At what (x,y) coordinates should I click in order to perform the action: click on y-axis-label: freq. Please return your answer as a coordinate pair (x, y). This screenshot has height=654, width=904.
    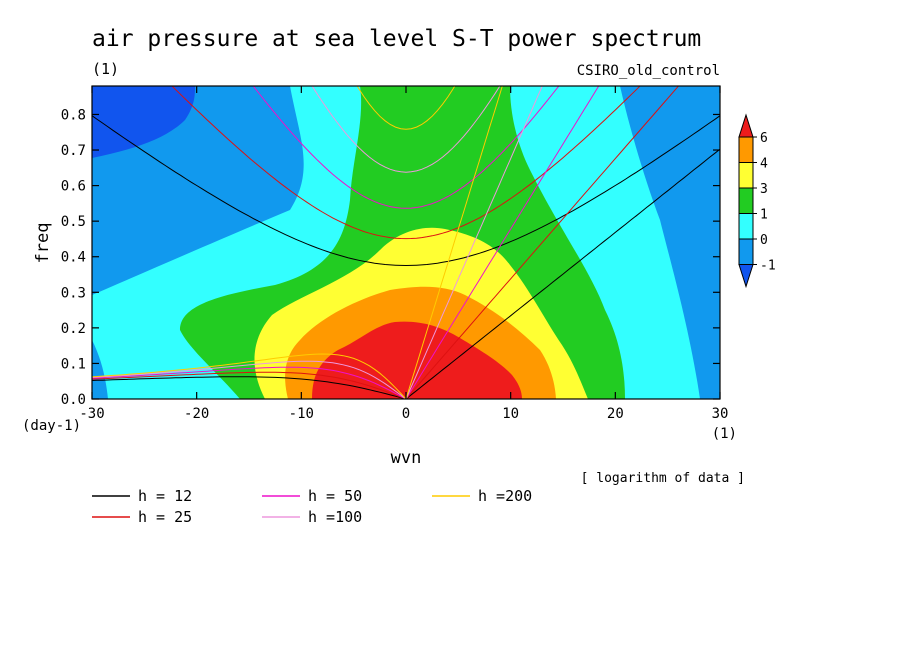
    Looking at the image, I should click on (43, 243).